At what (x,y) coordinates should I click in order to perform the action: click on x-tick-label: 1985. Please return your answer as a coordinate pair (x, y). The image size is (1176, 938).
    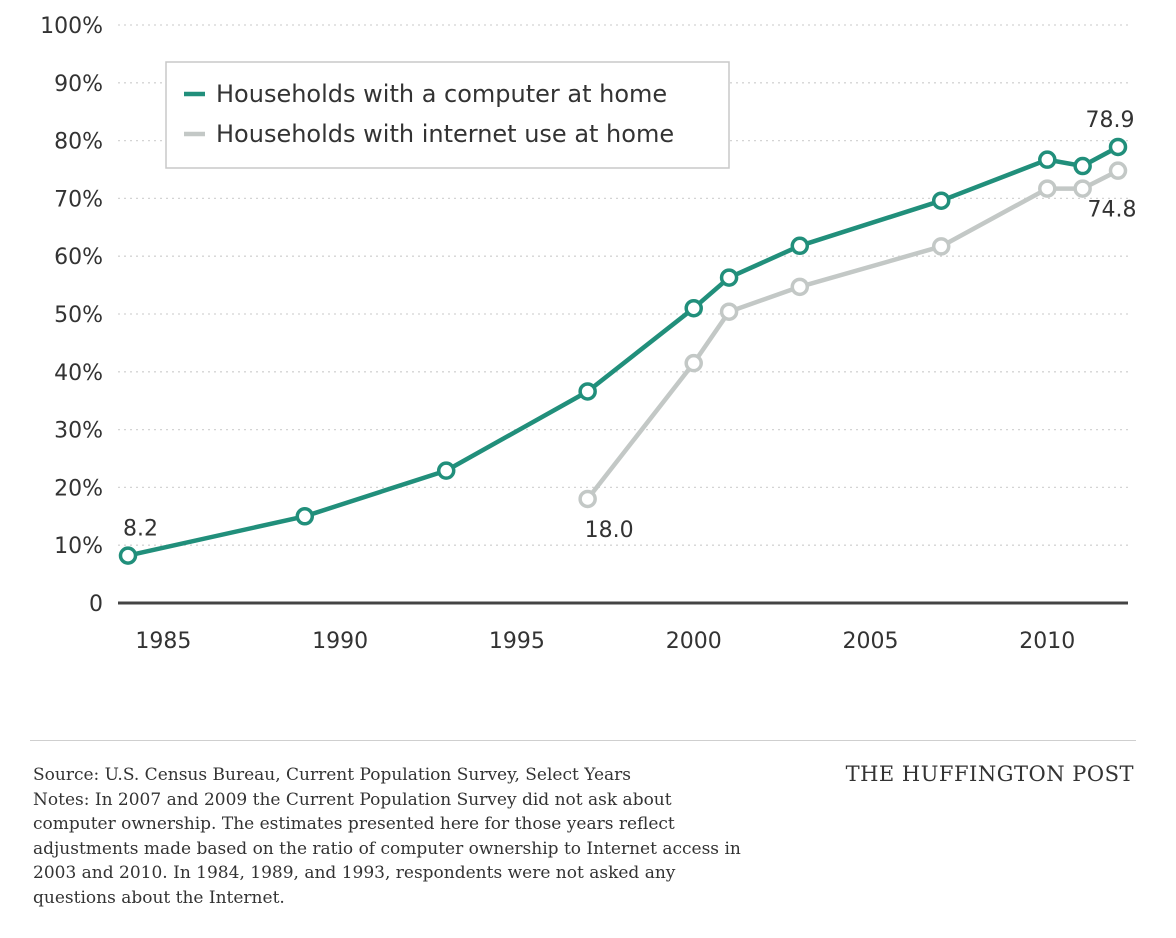
    Looking at the image, I should click on (163, 641).